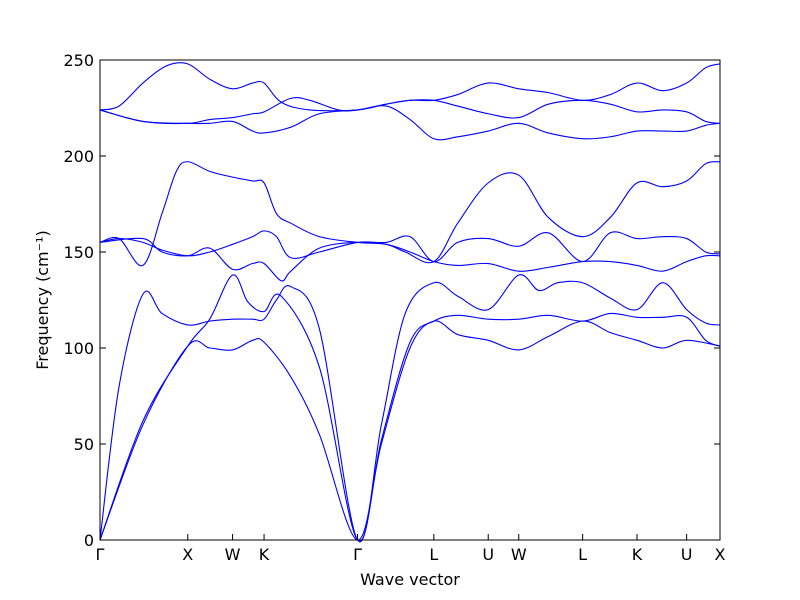 The width and height of the screenshot is (800, 600). I want to click on x-axis-label: Wave vector, so click(410, 579).